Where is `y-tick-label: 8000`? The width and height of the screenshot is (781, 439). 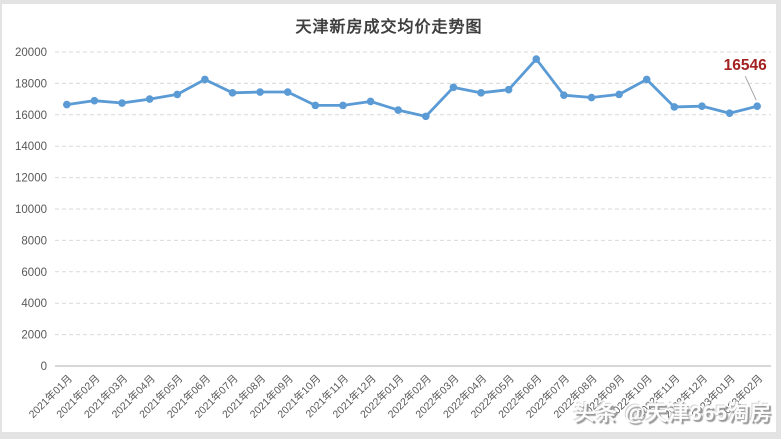 y-tick-label: 8000 is located at coordinates (34, 241).